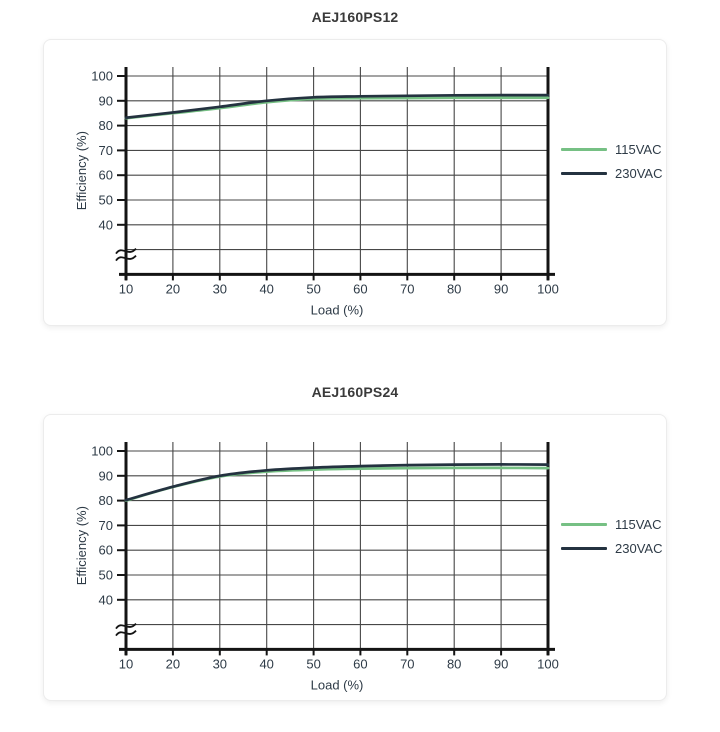 This screenshot has width=720, height=732. What do you see at coordinates (355, 392) in the screenshot?
I see `chart-title: AEJ160PS24` at bounding box center [355, 392].